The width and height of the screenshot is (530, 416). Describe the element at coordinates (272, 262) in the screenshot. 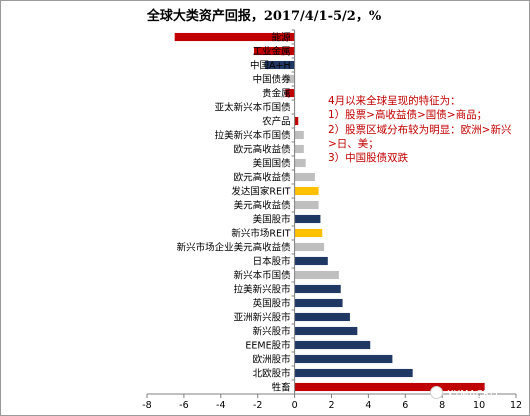

I see `category-label: 日本股市` at that location.